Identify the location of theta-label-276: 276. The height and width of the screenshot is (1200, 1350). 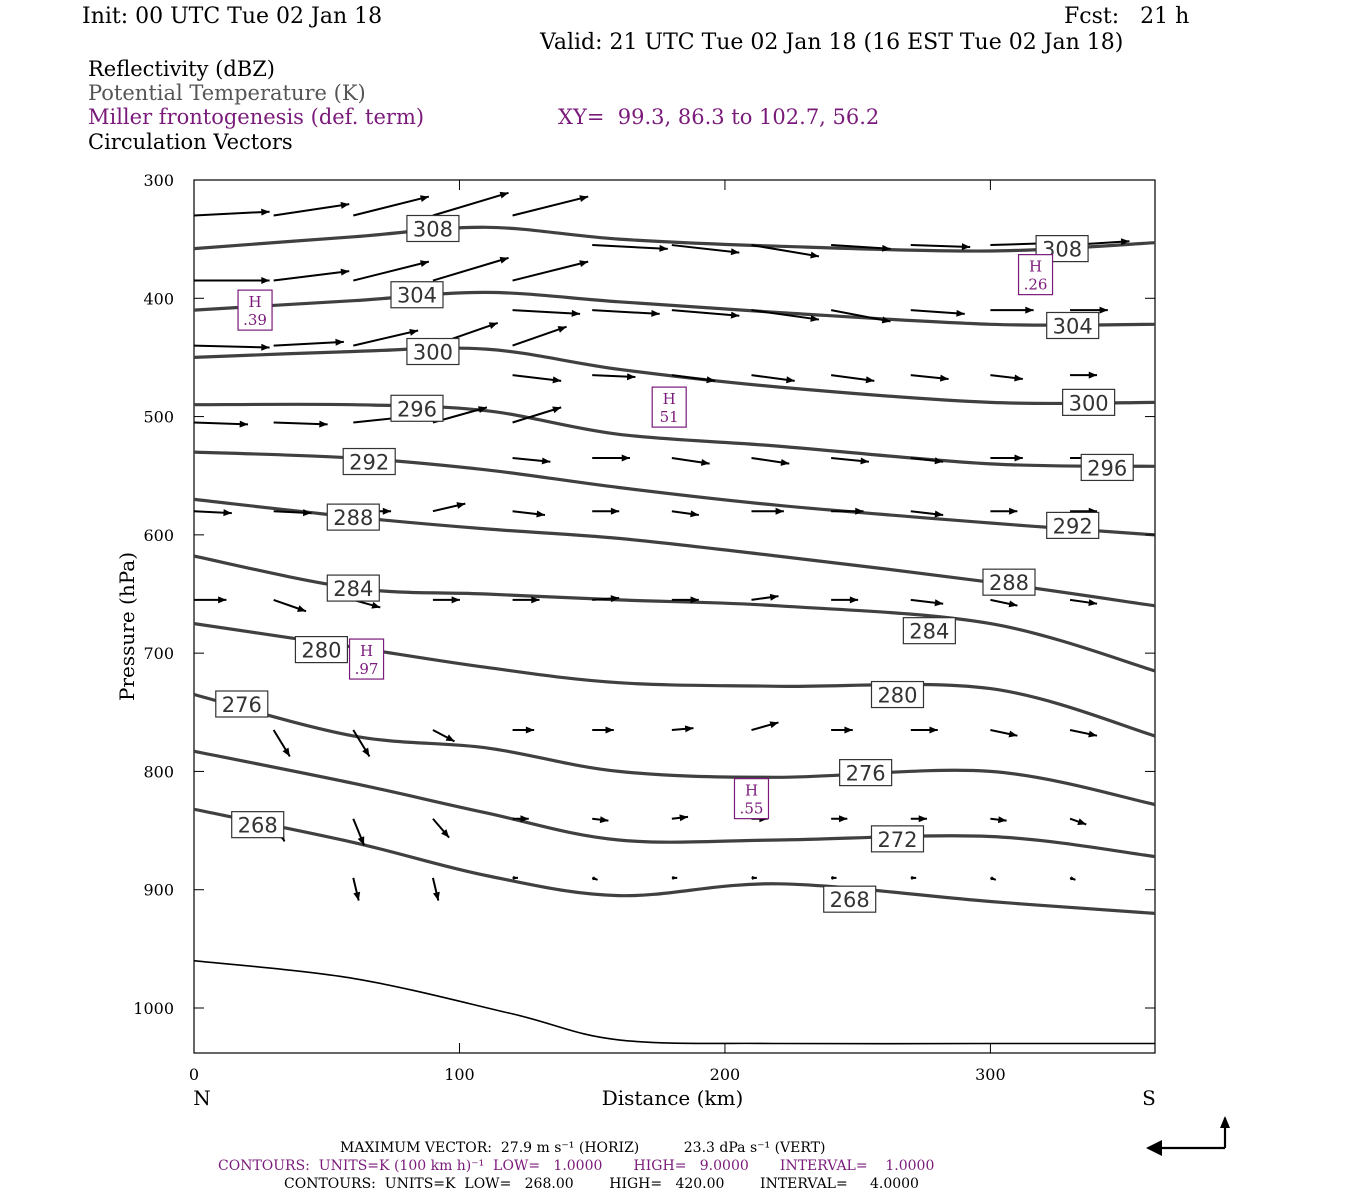
(866, 774).